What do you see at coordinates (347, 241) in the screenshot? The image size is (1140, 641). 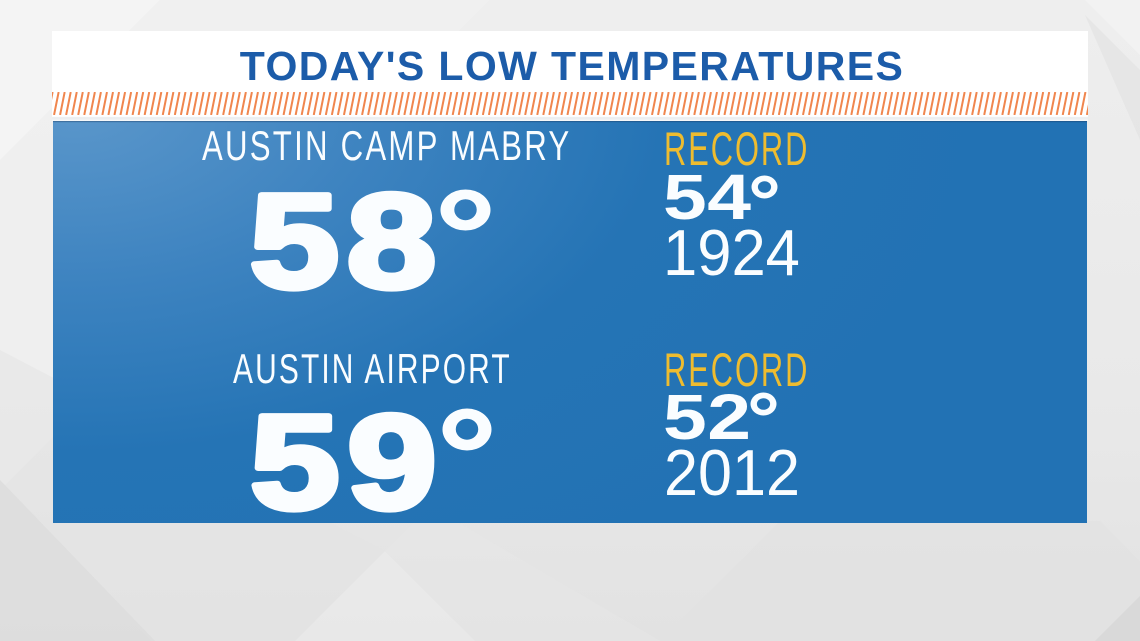 I see `svg-text: 58` at bounding box center [347, 241].